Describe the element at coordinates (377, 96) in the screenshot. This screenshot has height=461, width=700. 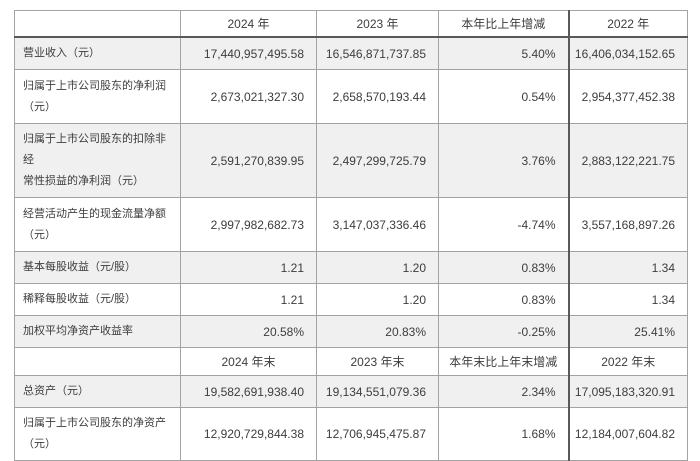
I see `value-2023: 2,658,570,193.44` at that location.